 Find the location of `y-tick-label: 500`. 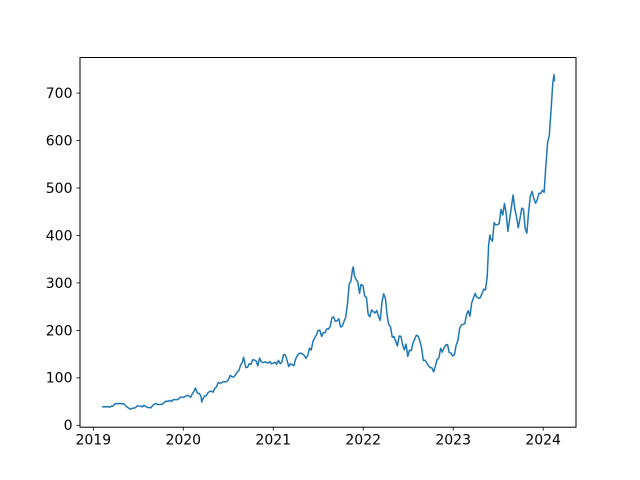

y-tick-label: 500 is located at coordinates (59, 189).